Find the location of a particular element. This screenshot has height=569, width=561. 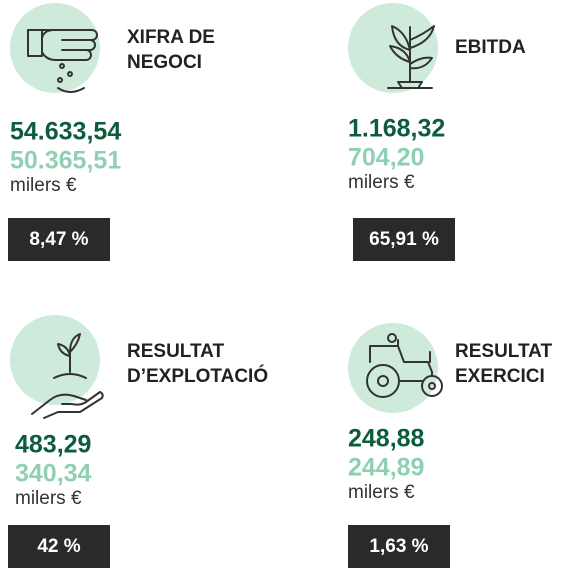

current-value: 1.168,32 is located at coordinates (396, 129).